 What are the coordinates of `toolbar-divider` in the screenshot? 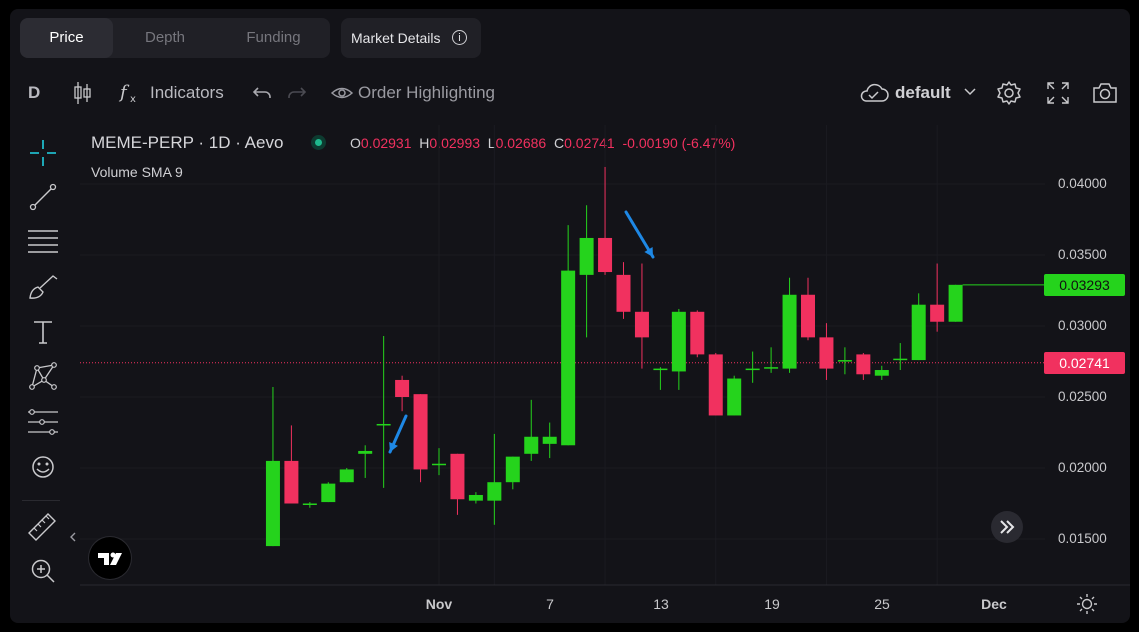 It's located at (41, 500).